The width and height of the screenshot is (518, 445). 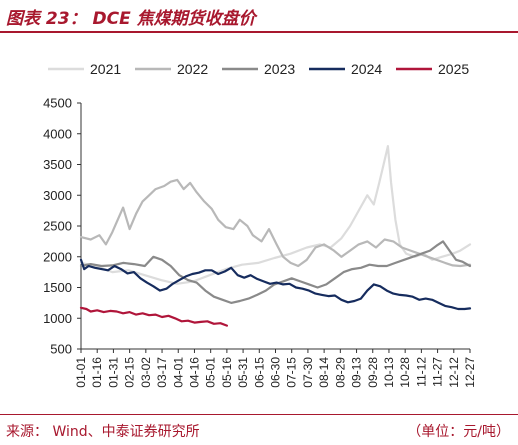 What do you see at coordinates (192, 69) in the screenshot?
I see `legend-label-2022: 2022` at bounding box center [192, 69].